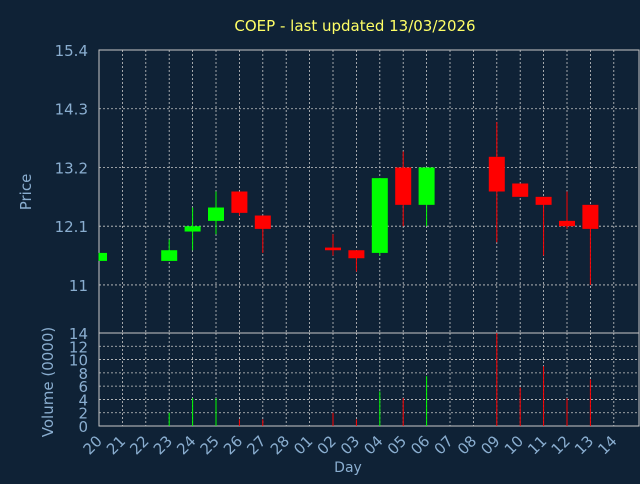 This screenshot has height=484, width=640. I want to click on x-axis-label: Day, so click(348, 468).